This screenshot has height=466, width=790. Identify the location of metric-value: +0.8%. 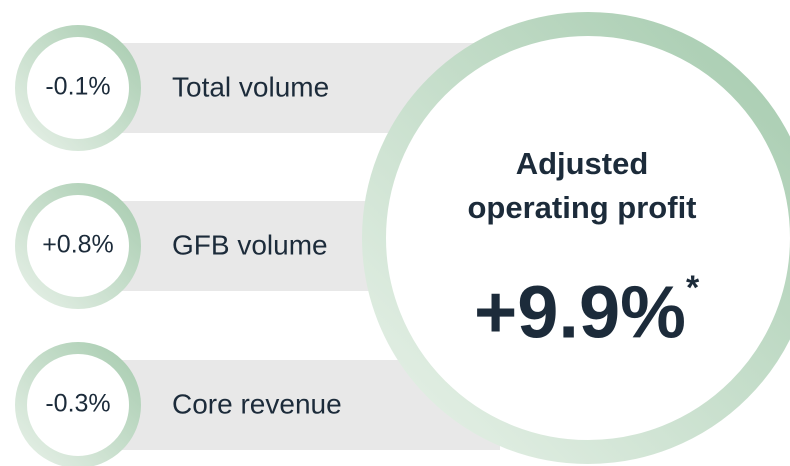
(78, 245).